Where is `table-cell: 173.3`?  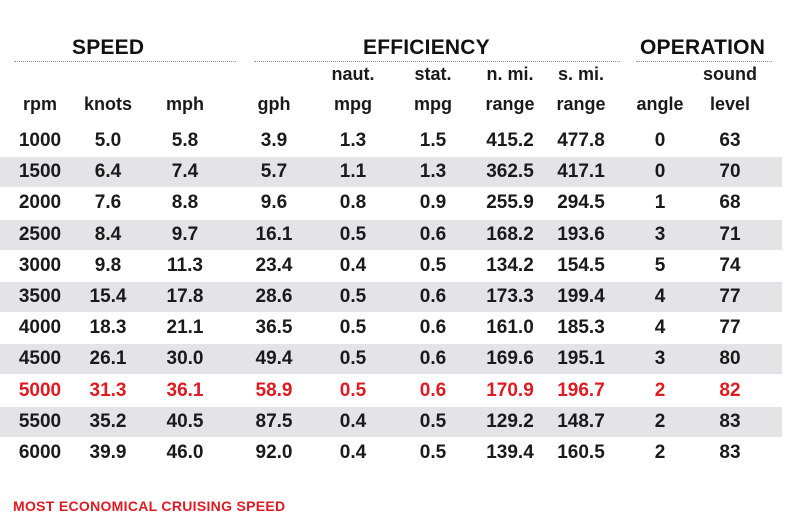
table-cell: 173.3 is located at coordinates (510, 296).